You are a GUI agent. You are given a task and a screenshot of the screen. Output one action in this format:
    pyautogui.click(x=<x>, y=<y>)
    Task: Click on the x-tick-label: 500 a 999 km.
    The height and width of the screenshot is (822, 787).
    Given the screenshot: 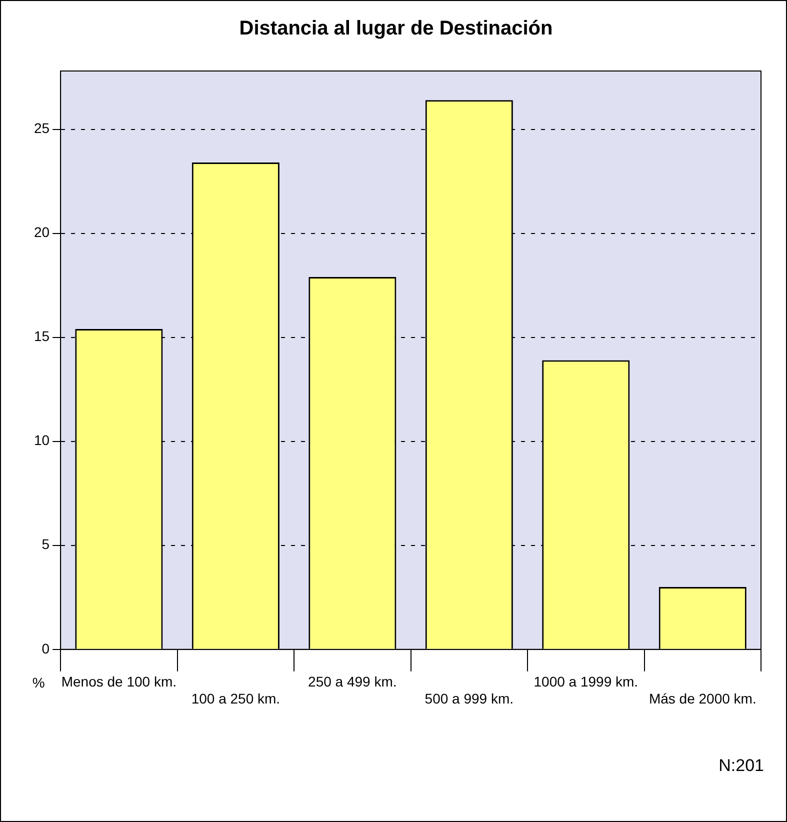 What is the action you would take?
    pyautogui.click(x=469, y=698)
    